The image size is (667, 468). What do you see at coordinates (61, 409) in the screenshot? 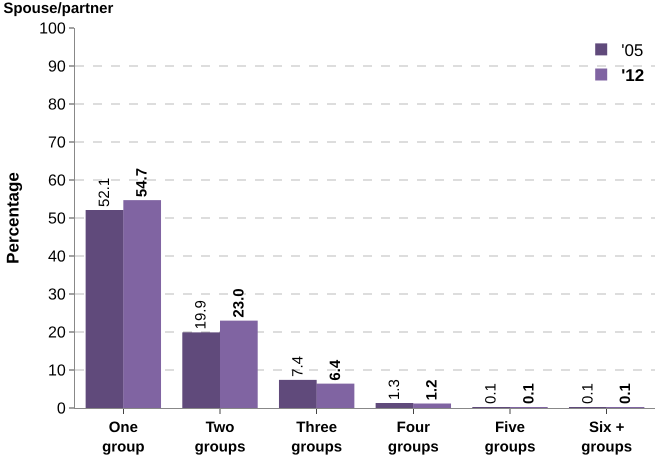
I see `y-tick-label: 0` at bounding box center [61, 409].